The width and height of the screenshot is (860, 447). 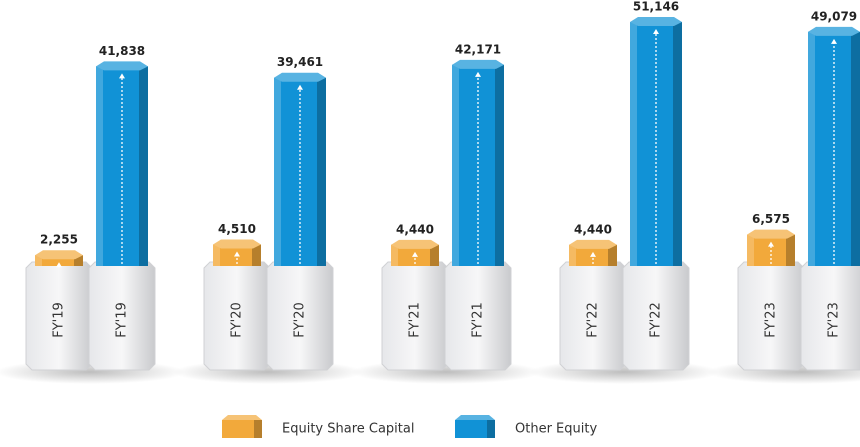 I want to click on value-label: 4,510, so click(x=237, y=229).